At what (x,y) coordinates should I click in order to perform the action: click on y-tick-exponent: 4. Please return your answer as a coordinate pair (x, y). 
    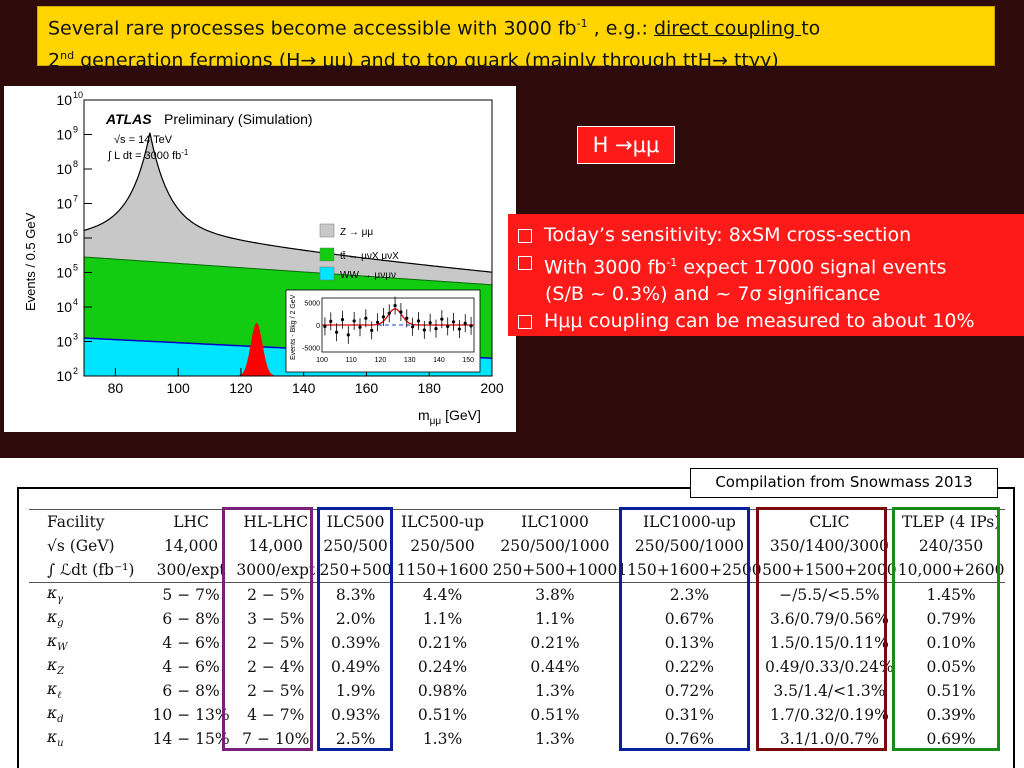
    Looking at the image, I should click on (75, 302).